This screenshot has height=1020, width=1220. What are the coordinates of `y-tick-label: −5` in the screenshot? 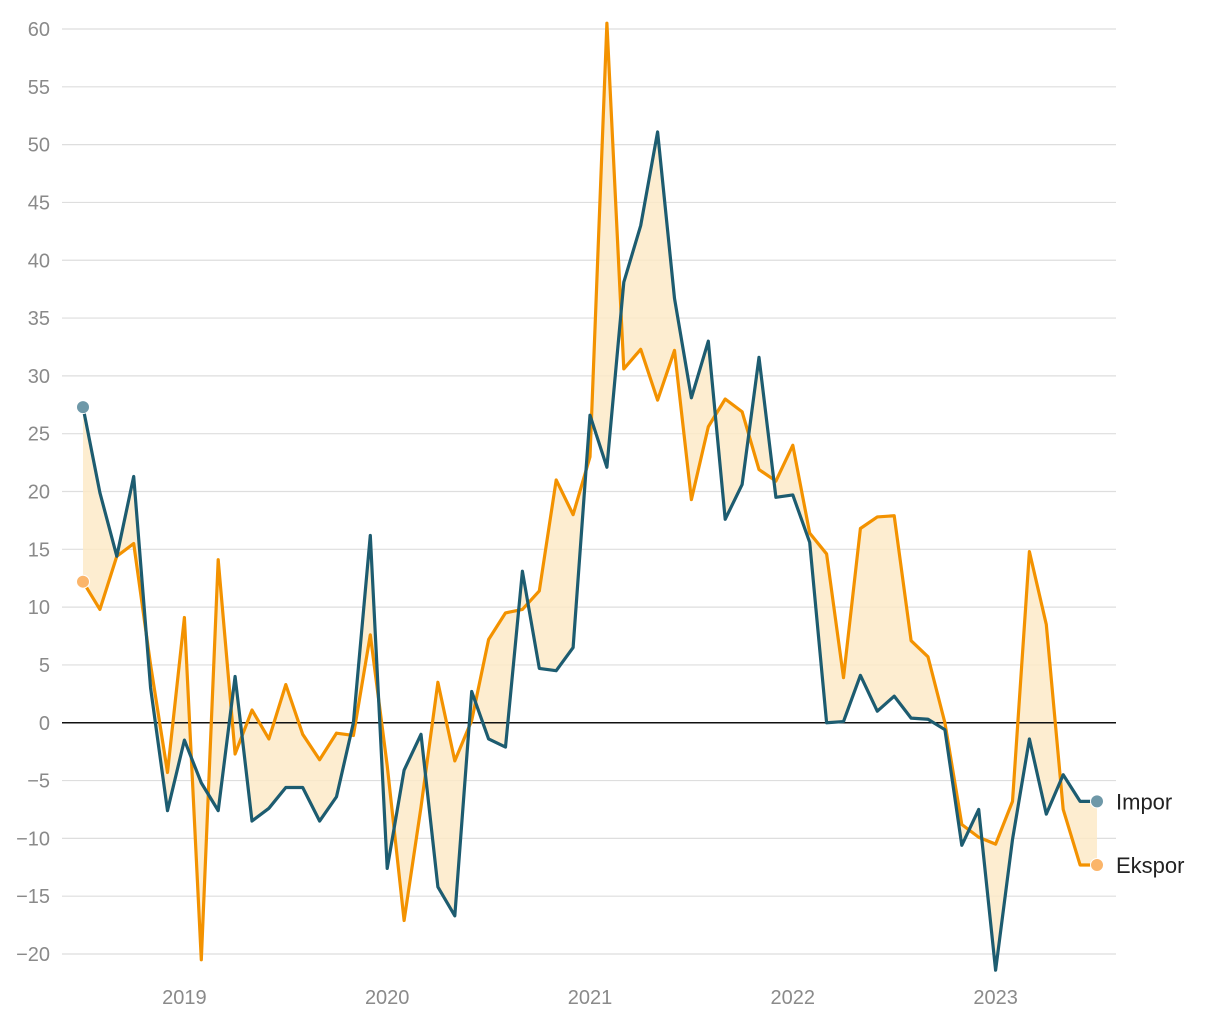 It's located at (38, 782).